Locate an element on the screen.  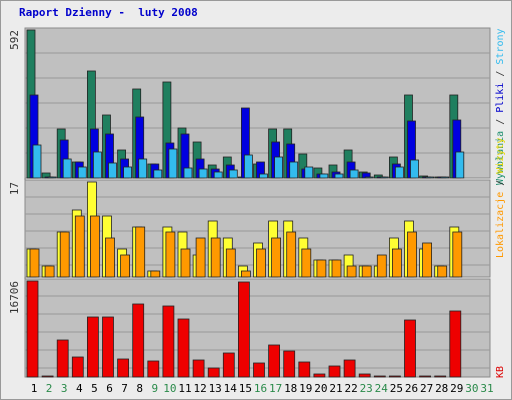
x-tick-label: 21 is located at coordinates (335, 388).